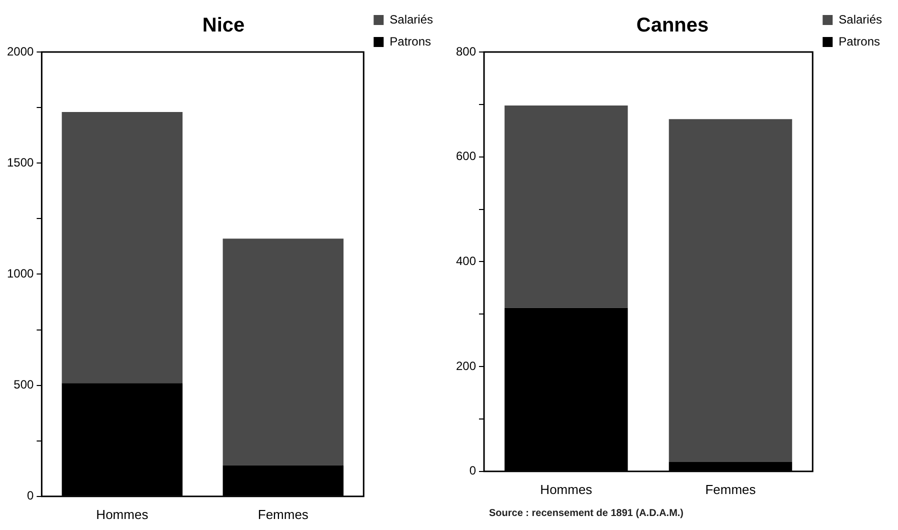  Describe the element at coordinates (586, 513) in the screenshot. I see `source-note: Source : recensement de 1891 (A.D.A.M.)` at that location.